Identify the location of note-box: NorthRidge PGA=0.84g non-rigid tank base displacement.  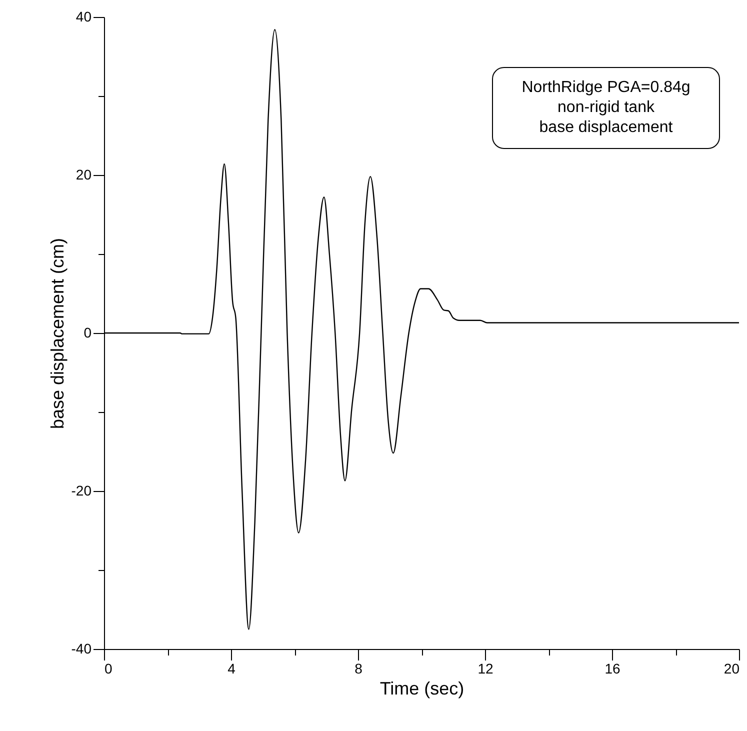
(606, 108).